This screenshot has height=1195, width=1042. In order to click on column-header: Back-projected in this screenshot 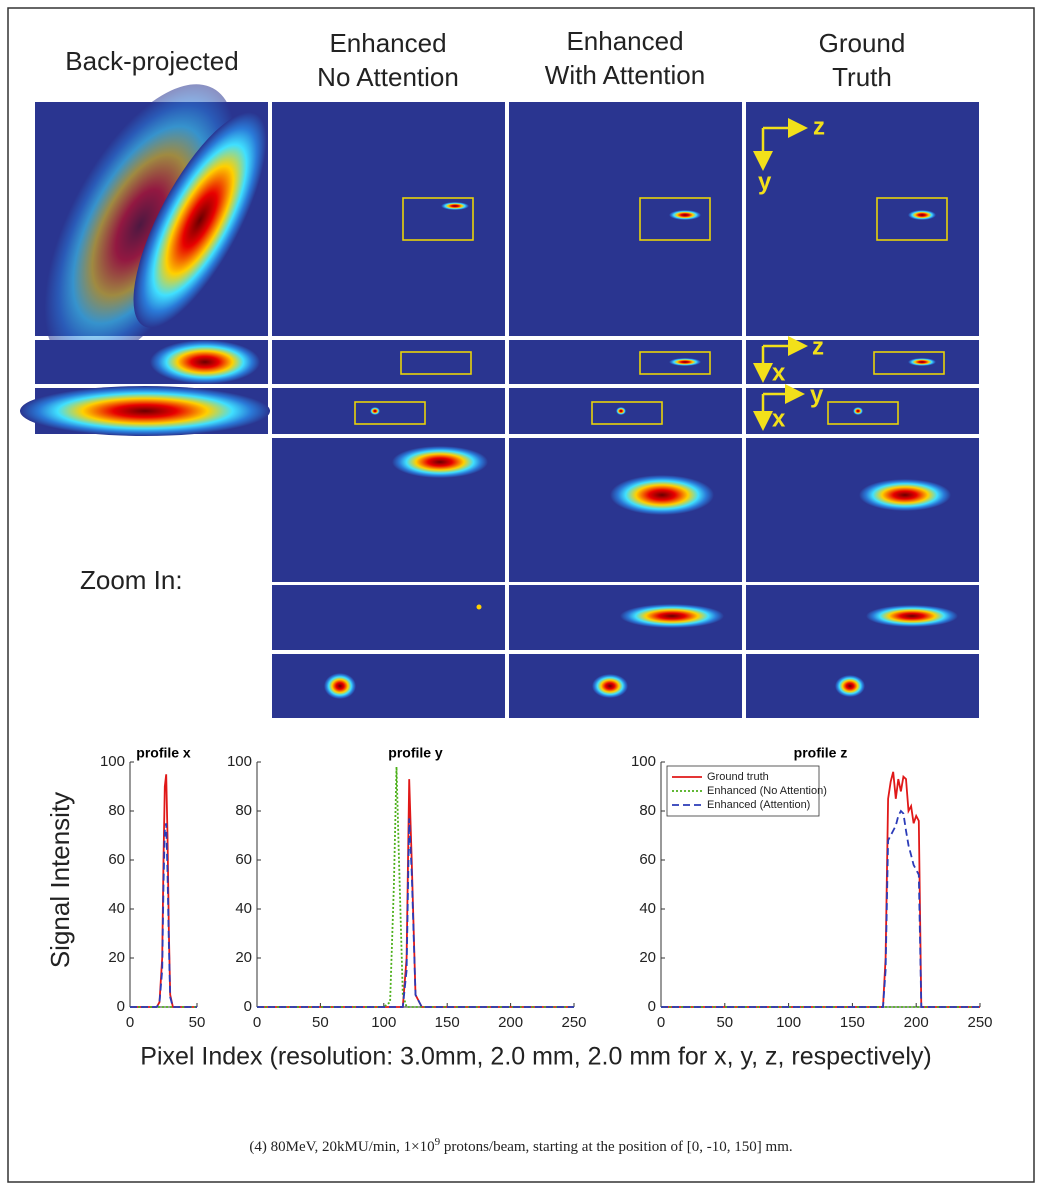, I will do `click(151, 61)`.